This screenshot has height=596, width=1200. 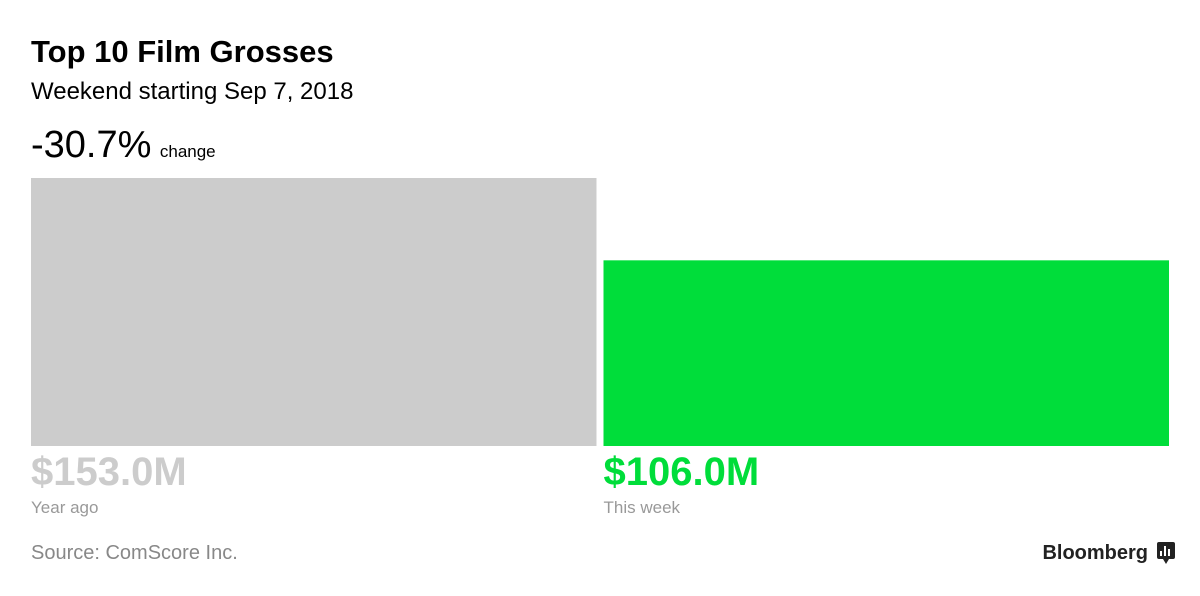 What do you see at coordinates (886, 353) in the screenshot?
I see `bar` at bounding box center [886, 353].